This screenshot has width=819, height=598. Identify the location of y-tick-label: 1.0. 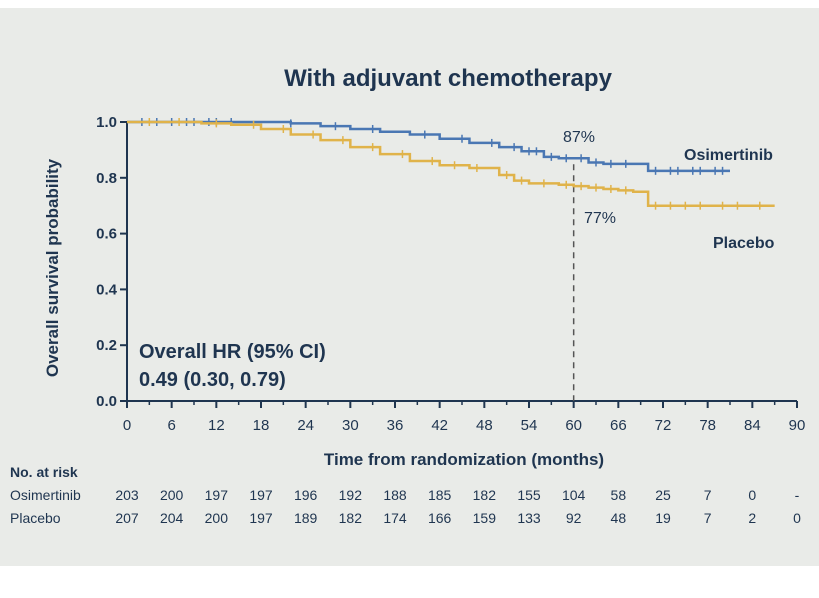
(106, 122).